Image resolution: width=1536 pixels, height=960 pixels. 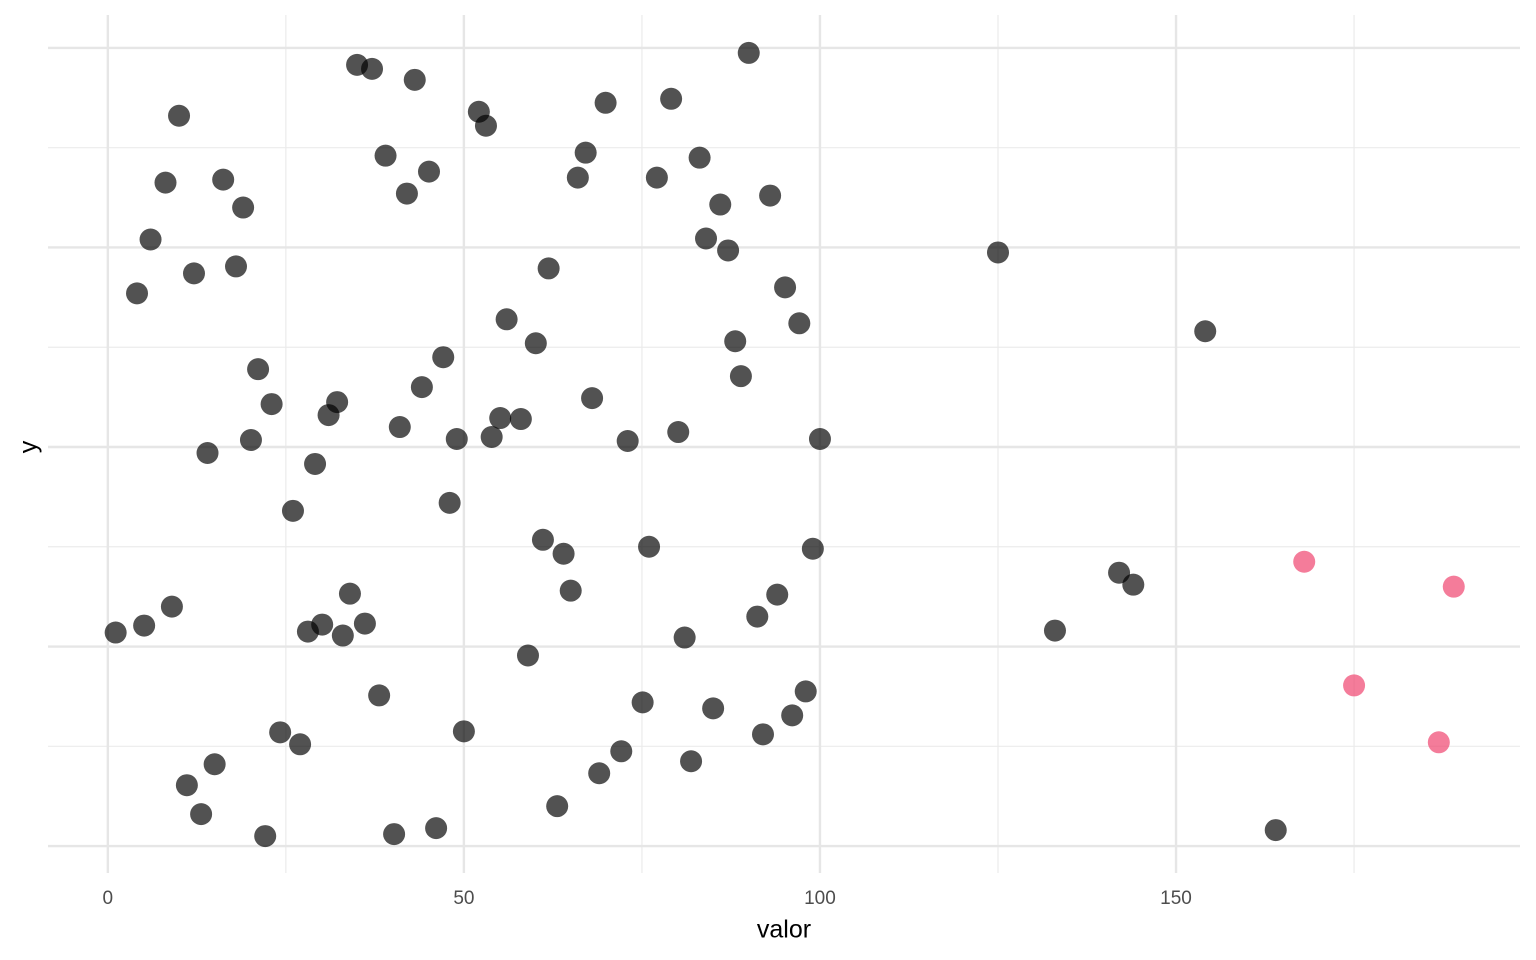 I want to click on x-tick-label: 150, so click(x=1176, y=898).